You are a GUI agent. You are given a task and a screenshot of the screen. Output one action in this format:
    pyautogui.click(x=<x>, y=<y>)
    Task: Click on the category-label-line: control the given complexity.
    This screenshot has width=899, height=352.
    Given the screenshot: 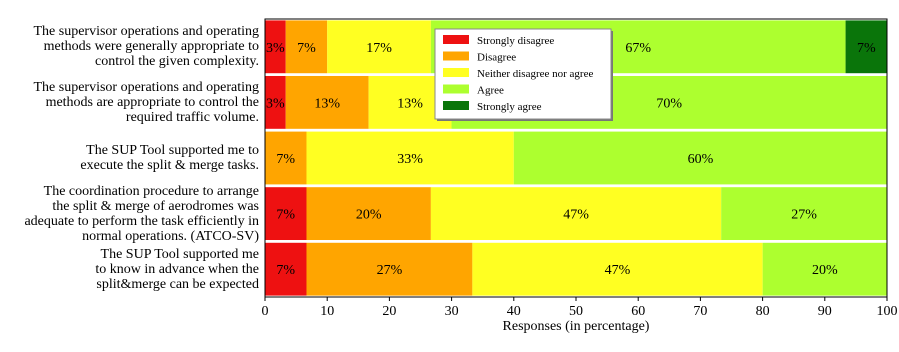 What is the action you would take?
    pyautogui.click(x=177, y=62)
    